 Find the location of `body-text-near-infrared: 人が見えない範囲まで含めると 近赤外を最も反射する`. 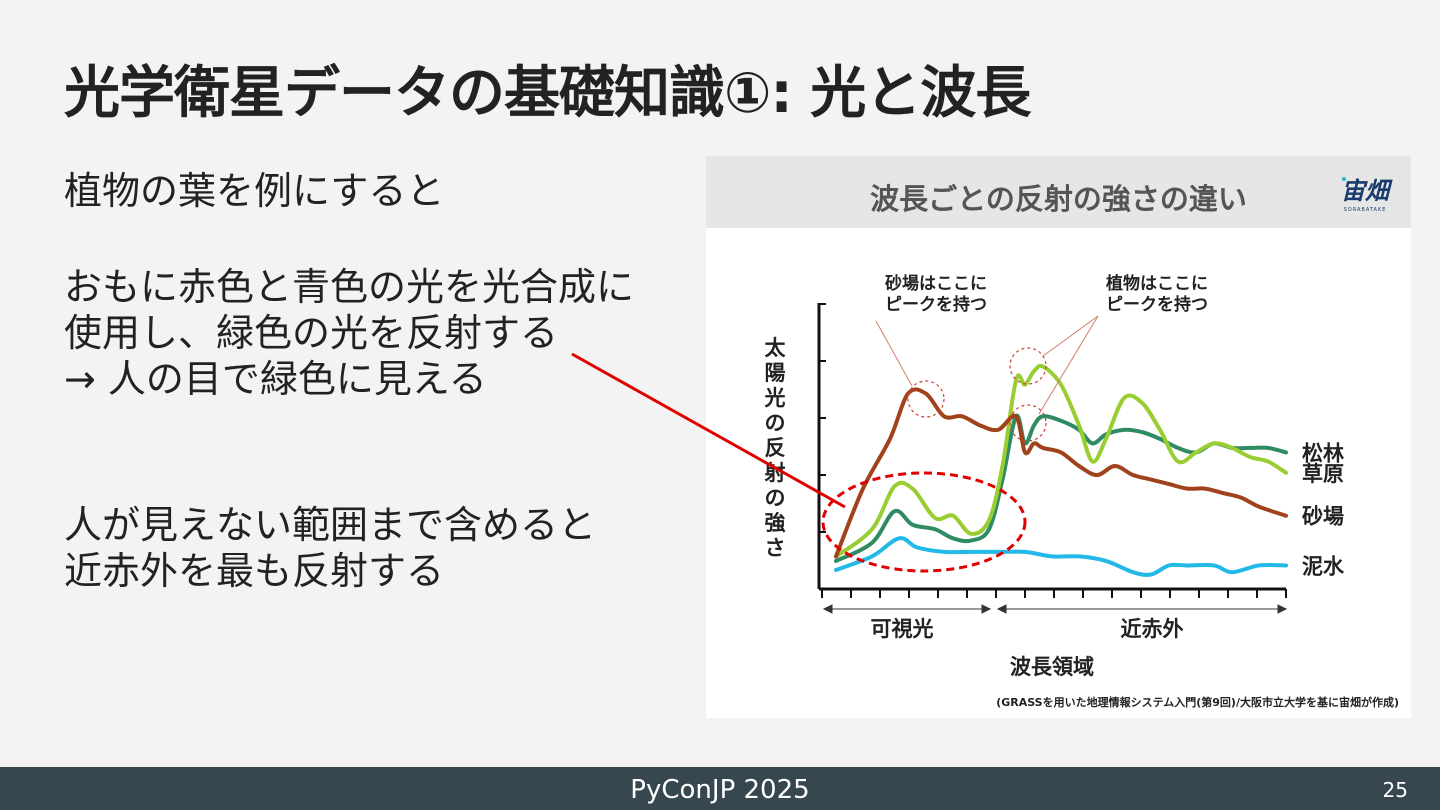

body-text-near-infrared: 人が見えない範囲まで含めると 近赤外を最も反射する is located at coordinates (330, 548).